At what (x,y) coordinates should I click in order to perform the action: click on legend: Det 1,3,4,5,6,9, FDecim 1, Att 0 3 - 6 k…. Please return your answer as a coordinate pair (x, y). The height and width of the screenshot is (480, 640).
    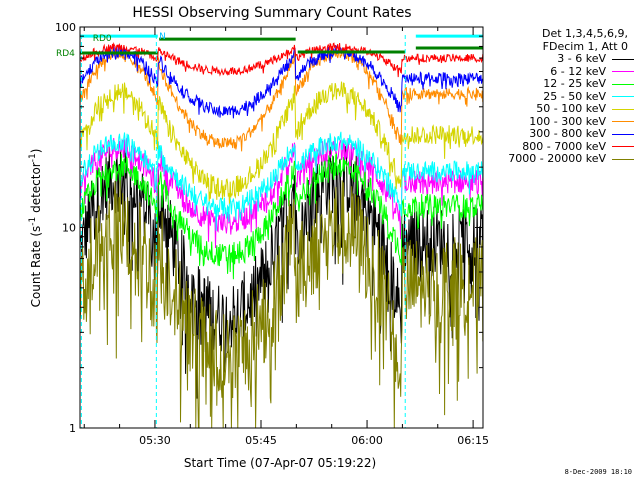
    Looking at the image, I should click on (561, 96).